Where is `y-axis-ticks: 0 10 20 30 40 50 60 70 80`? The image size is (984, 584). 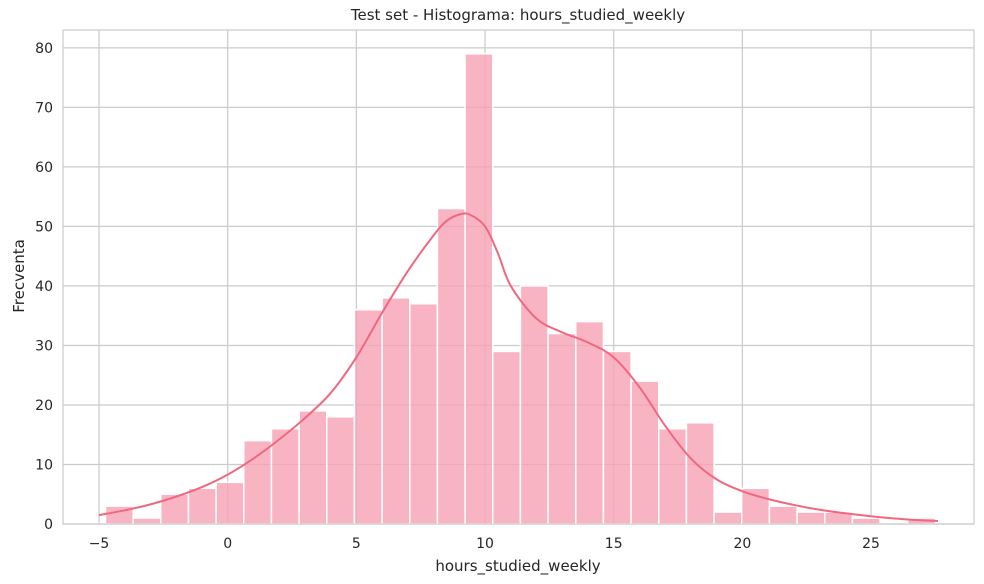 y-axis-ticks: 0 10 20 30 40 50 60 70 80 is located at coordinates (44, 287).